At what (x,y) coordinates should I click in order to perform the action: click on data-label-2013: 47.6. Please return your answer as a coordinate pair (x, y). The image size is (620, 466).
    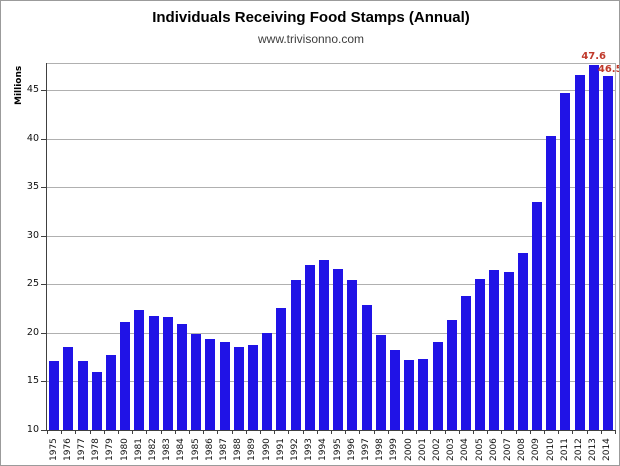
    Looking at the image, I should click on (594, 56).